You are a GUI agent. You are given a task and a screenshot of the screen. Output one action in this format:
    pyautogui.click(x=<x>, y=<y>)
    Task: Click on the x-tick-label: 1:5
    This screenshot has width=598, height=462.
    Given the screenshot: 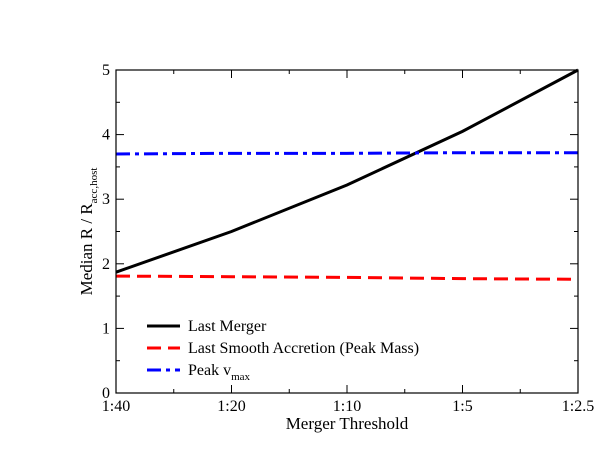 What is the action you would take?
    pyautogui.click(x=462, y=406)
    